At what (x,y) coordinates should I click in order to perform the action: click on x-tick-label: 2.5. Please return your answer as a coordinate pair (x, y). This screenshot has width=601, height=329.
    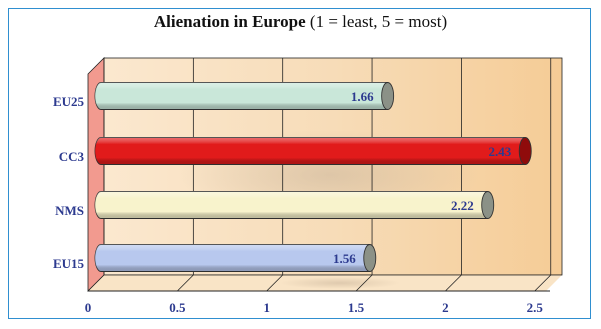
    Looking at the image, I should click on (535, 307).